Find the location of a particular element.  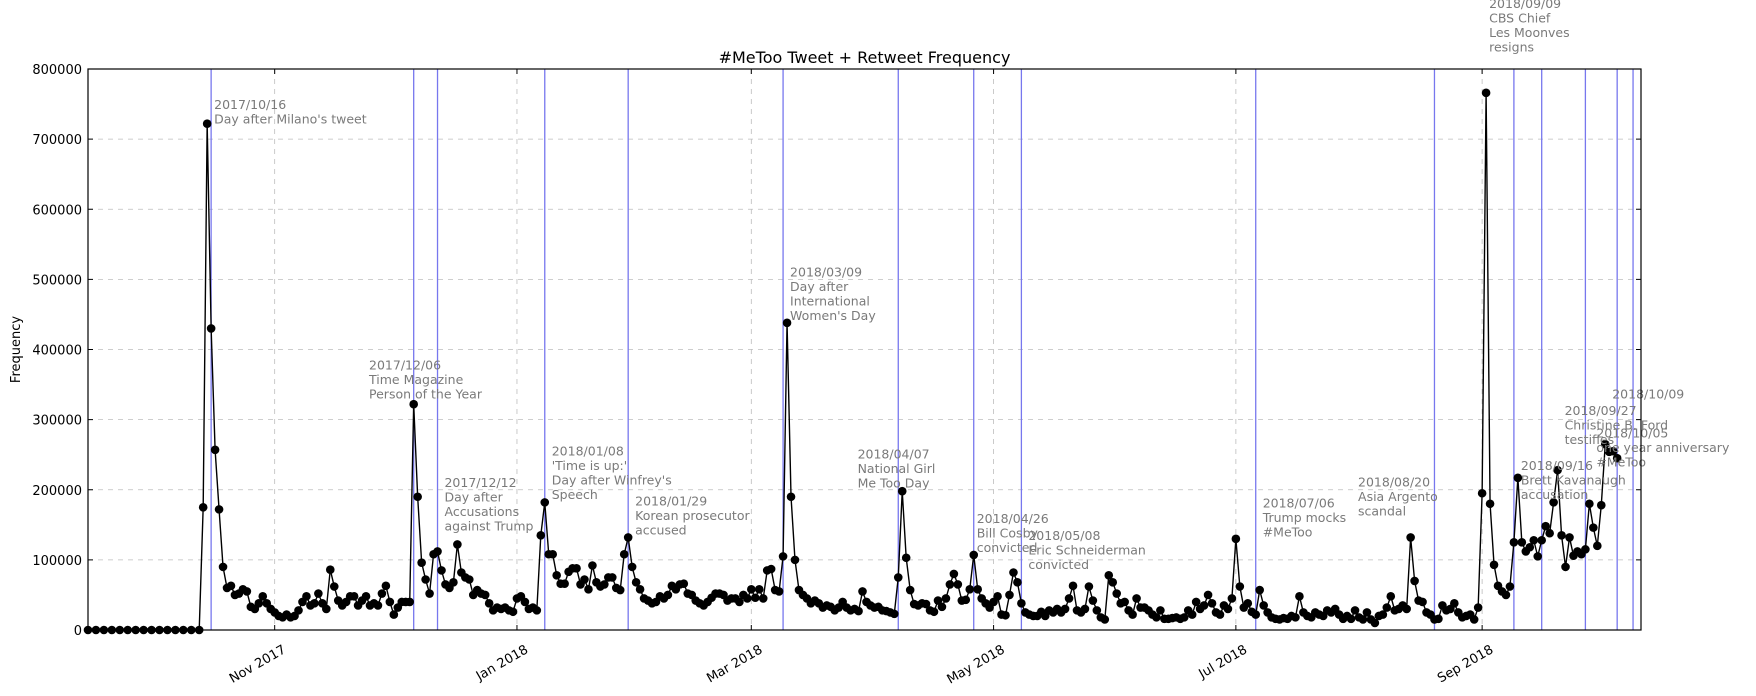

annotation-line: 2018/01/08 is located at coordinates (588, 450).